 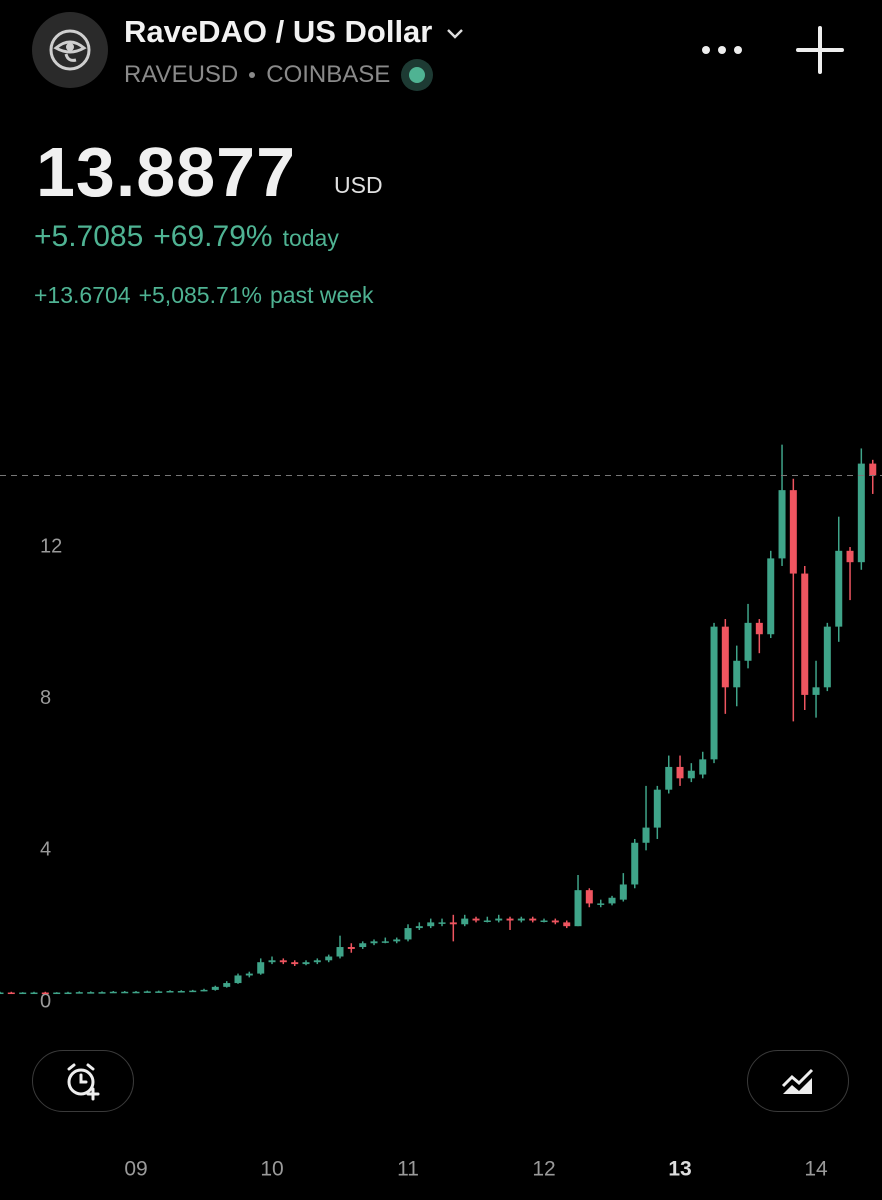 What do you see at coordinates (252, 75) in the screenshot?
I see `separator` at bounding box center [252, 75].